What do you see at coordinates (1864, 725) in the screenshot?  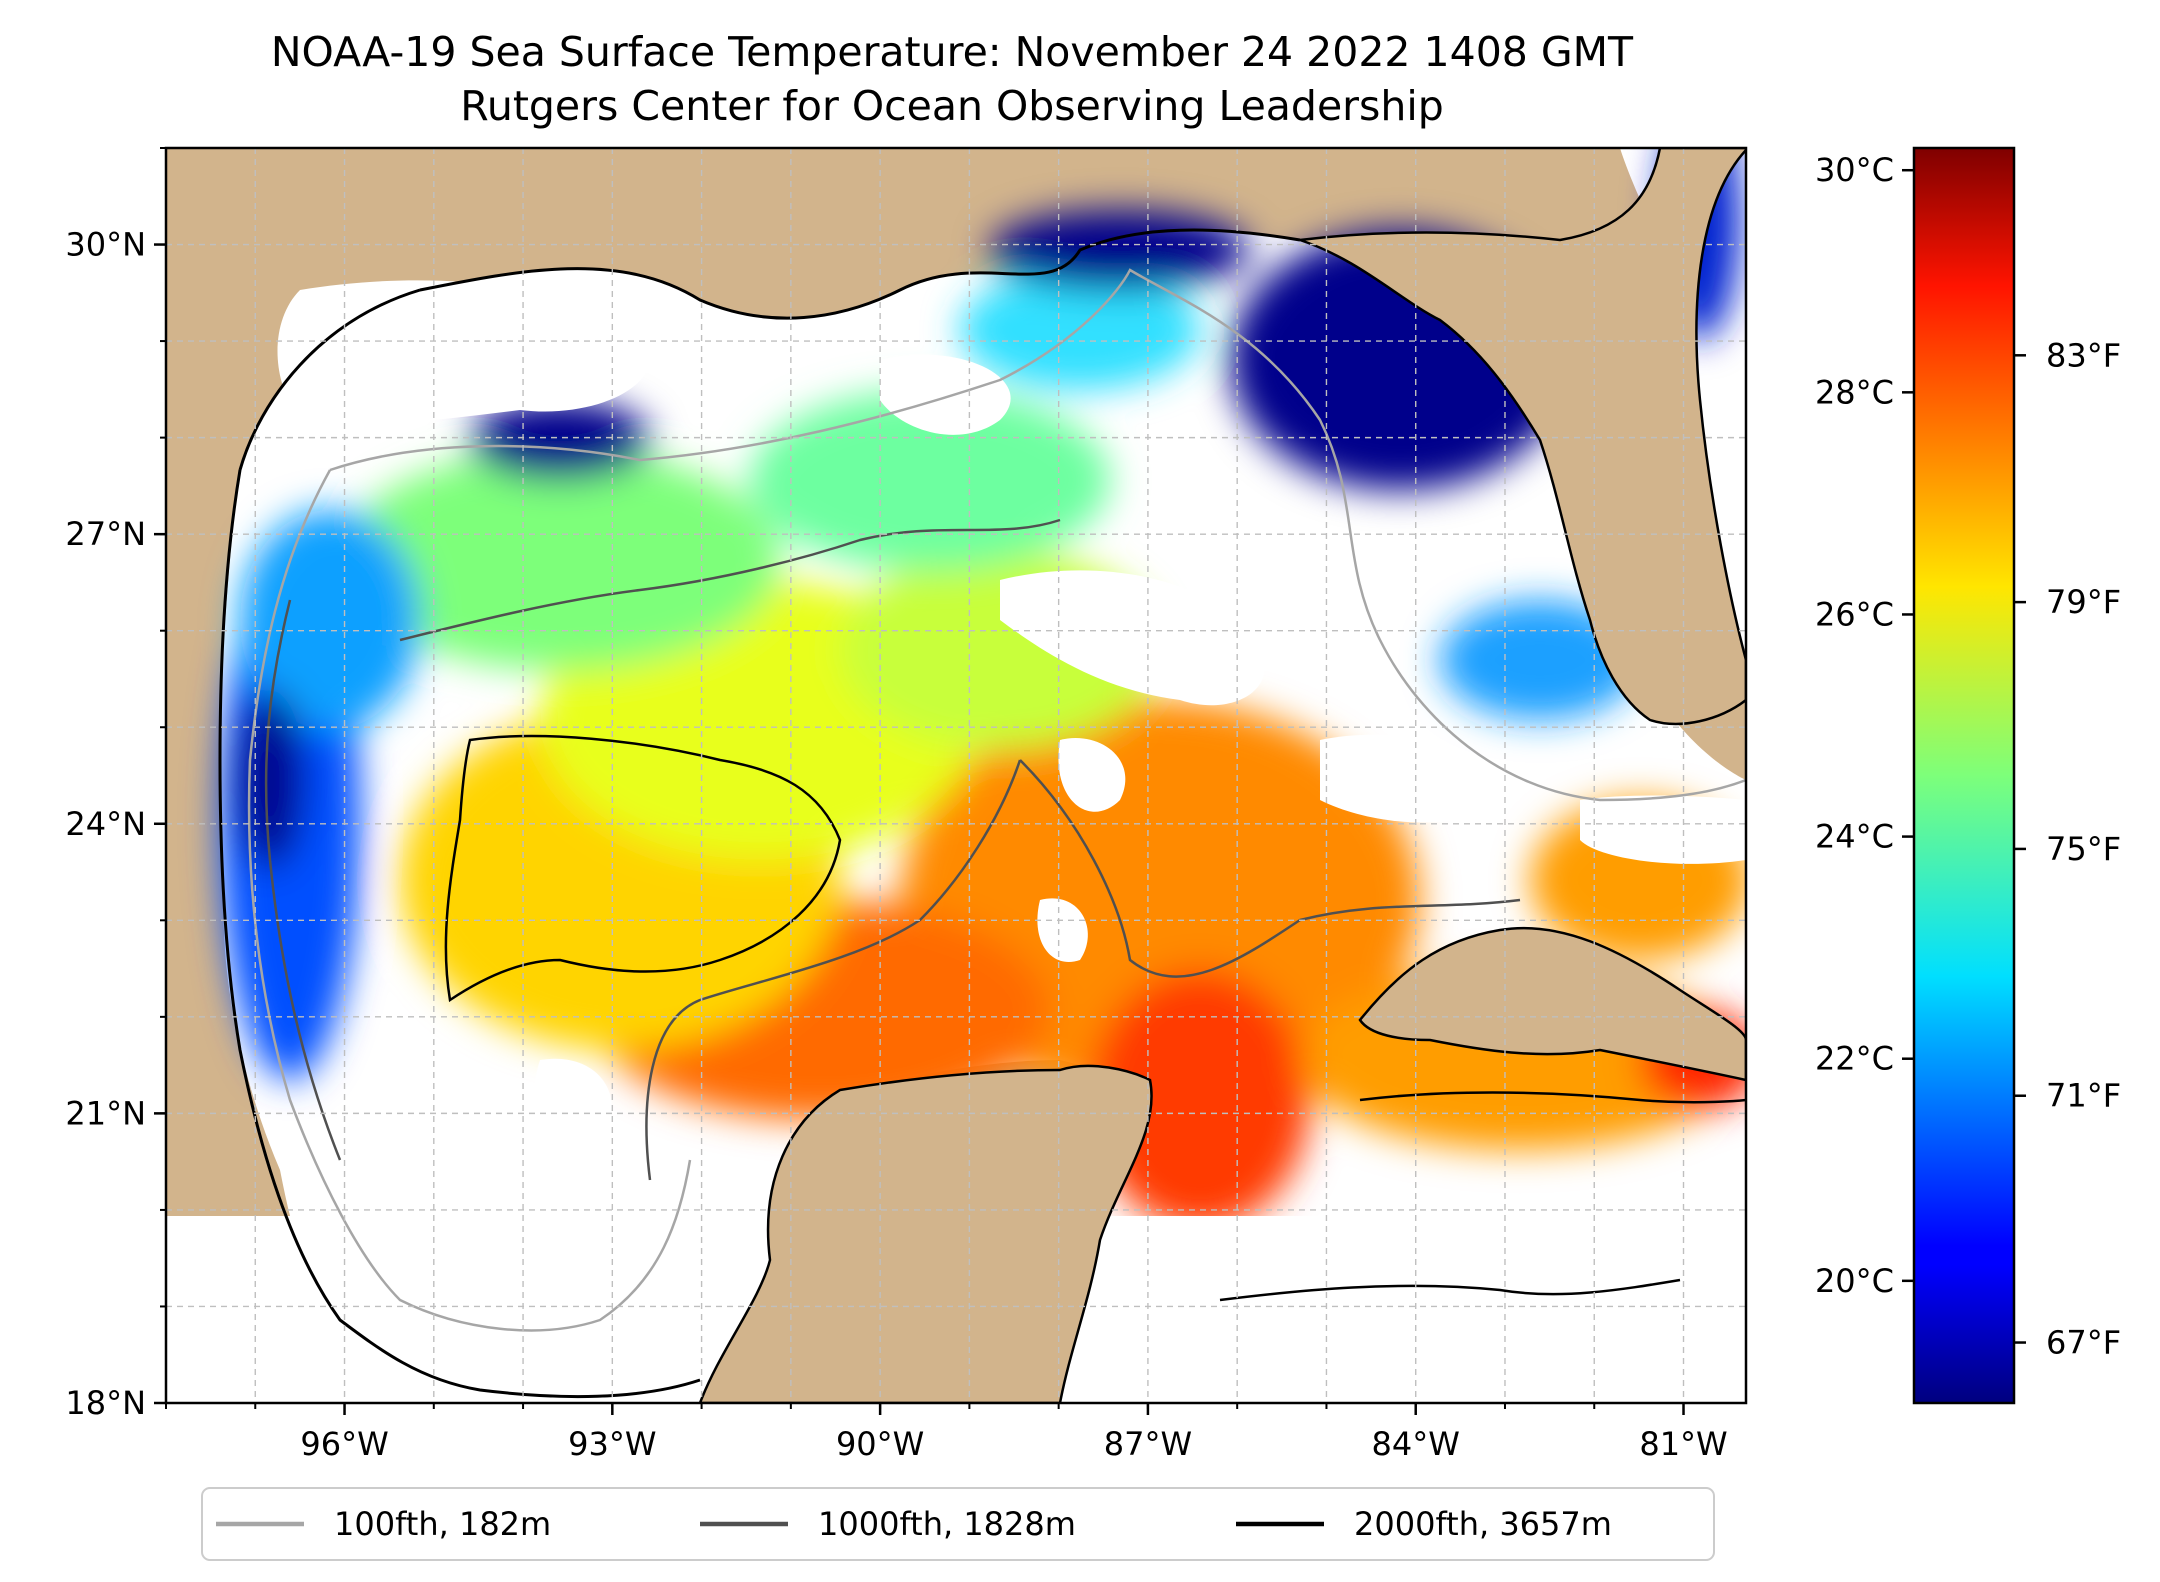 I see `colorbar-celsius-ticks: 30°C 28°C 26°C 24°C 22°C 20°C` at bounding box center [1864, 725].